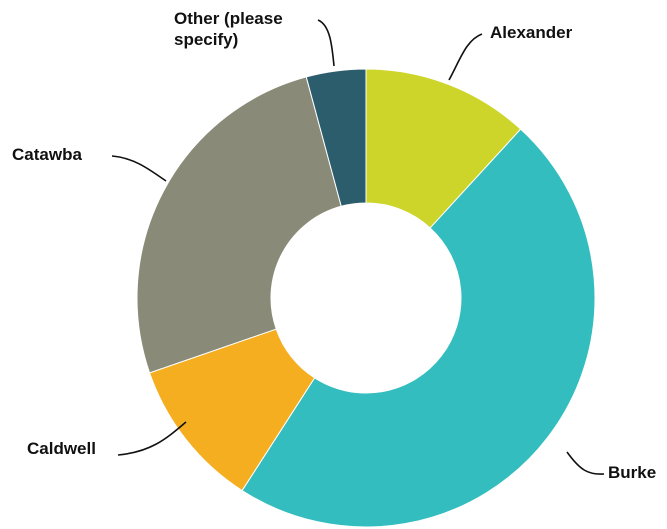 The height and width of the screenshot is (529, 667). I want to click on leader-line-alexander, so click(465, 57).